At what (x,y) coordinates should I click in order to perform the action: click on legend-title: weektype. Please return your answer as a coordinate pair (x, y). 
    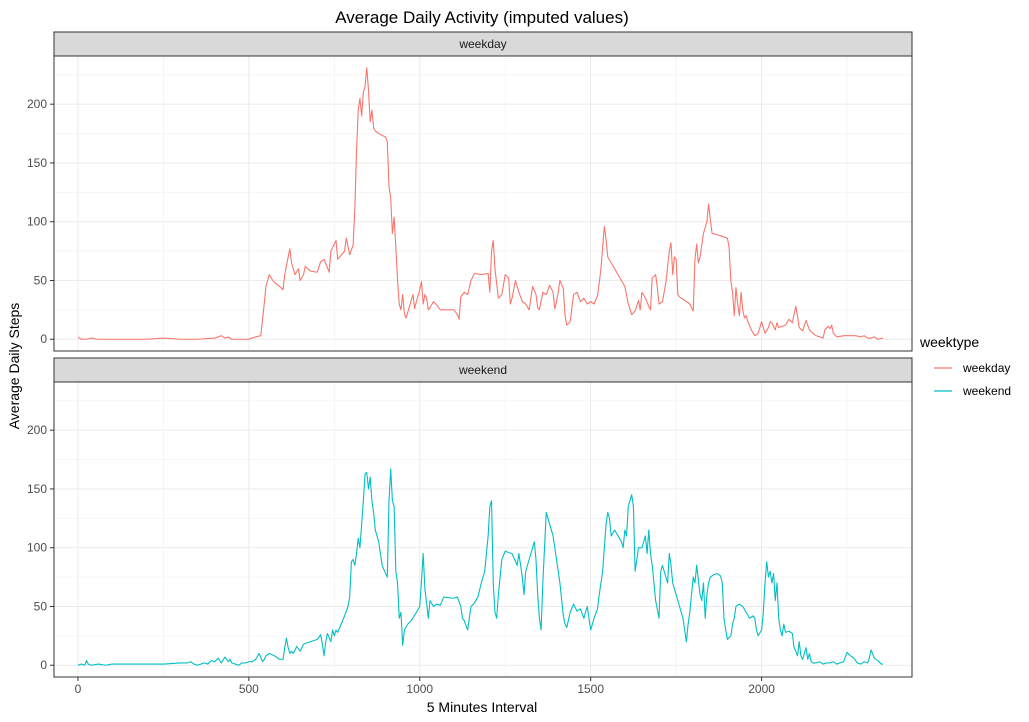
    Looking at the image, I should click on (949, 342).